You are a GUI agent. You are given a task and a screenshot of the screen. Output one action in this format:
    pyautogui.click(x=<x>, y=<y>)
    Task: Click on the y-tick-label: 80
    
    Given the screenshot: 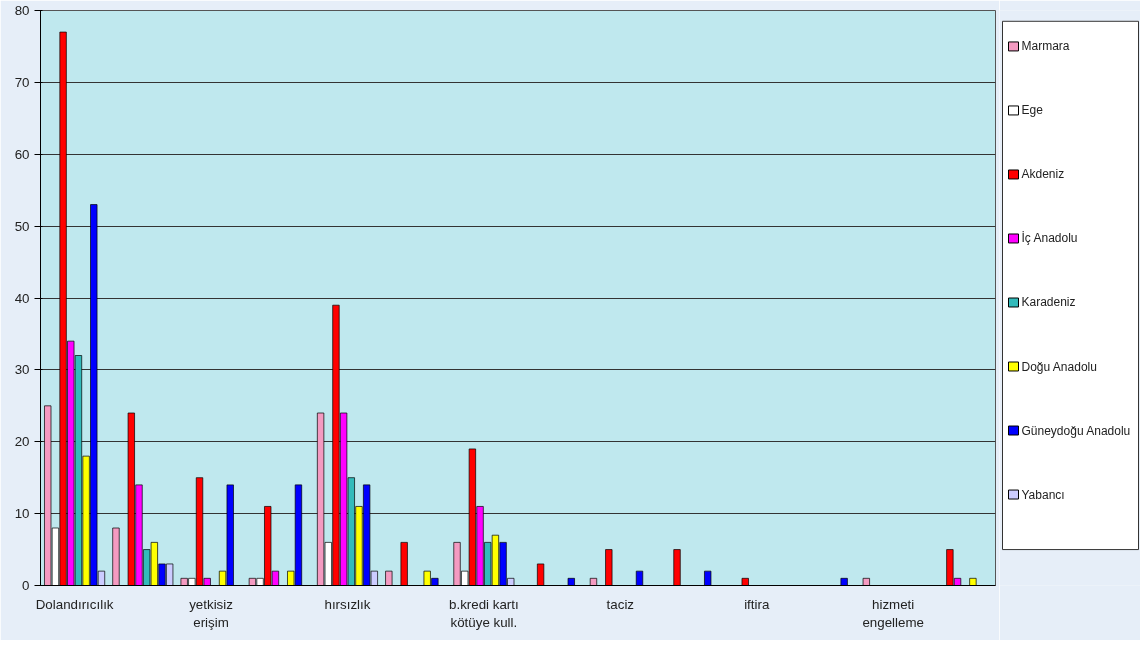 What is the action you would take?
    pyautogui.click(x=22, y=10)
    